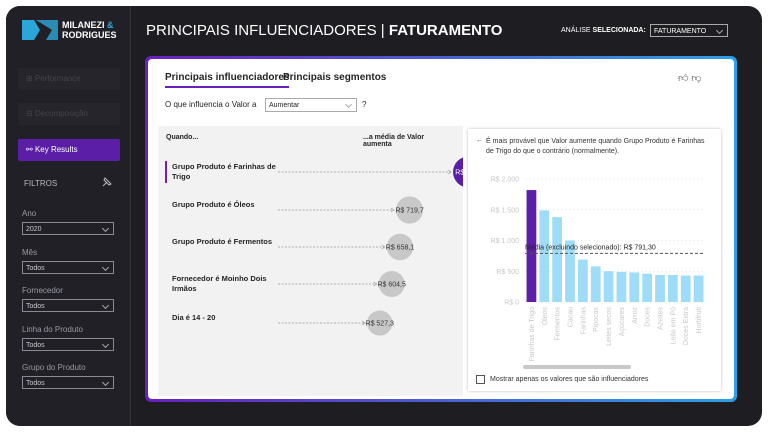 Image resolution: width=768 pixels, height=432 pixels. I want to click on tab: Principais segmentos, so click(335, 77).